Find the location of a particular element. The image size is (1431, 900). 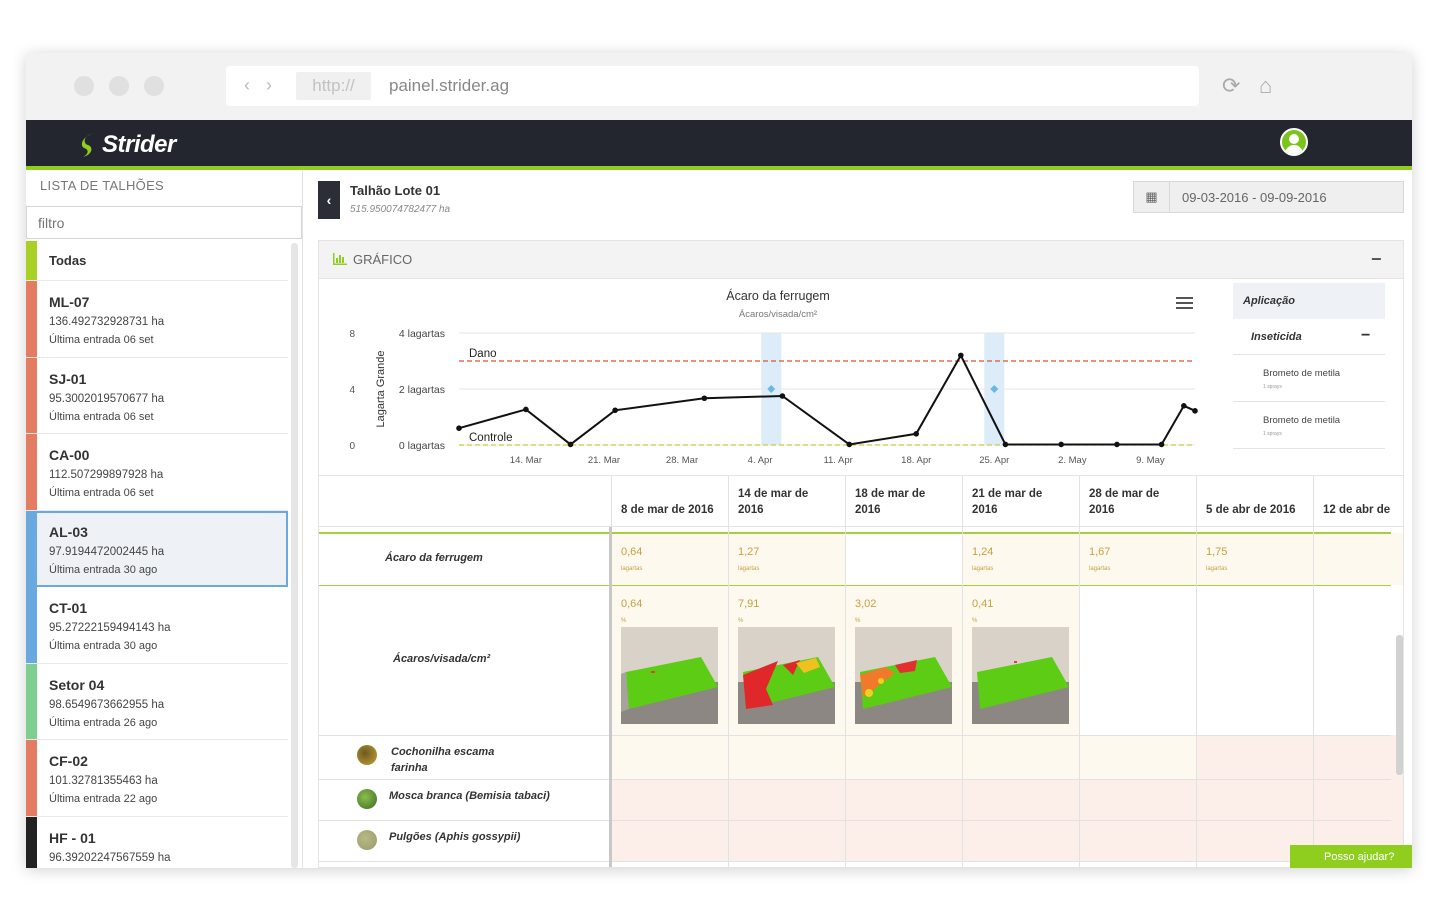

column-header: 18 de mar de 2016 is located at coordinates (890, 502).